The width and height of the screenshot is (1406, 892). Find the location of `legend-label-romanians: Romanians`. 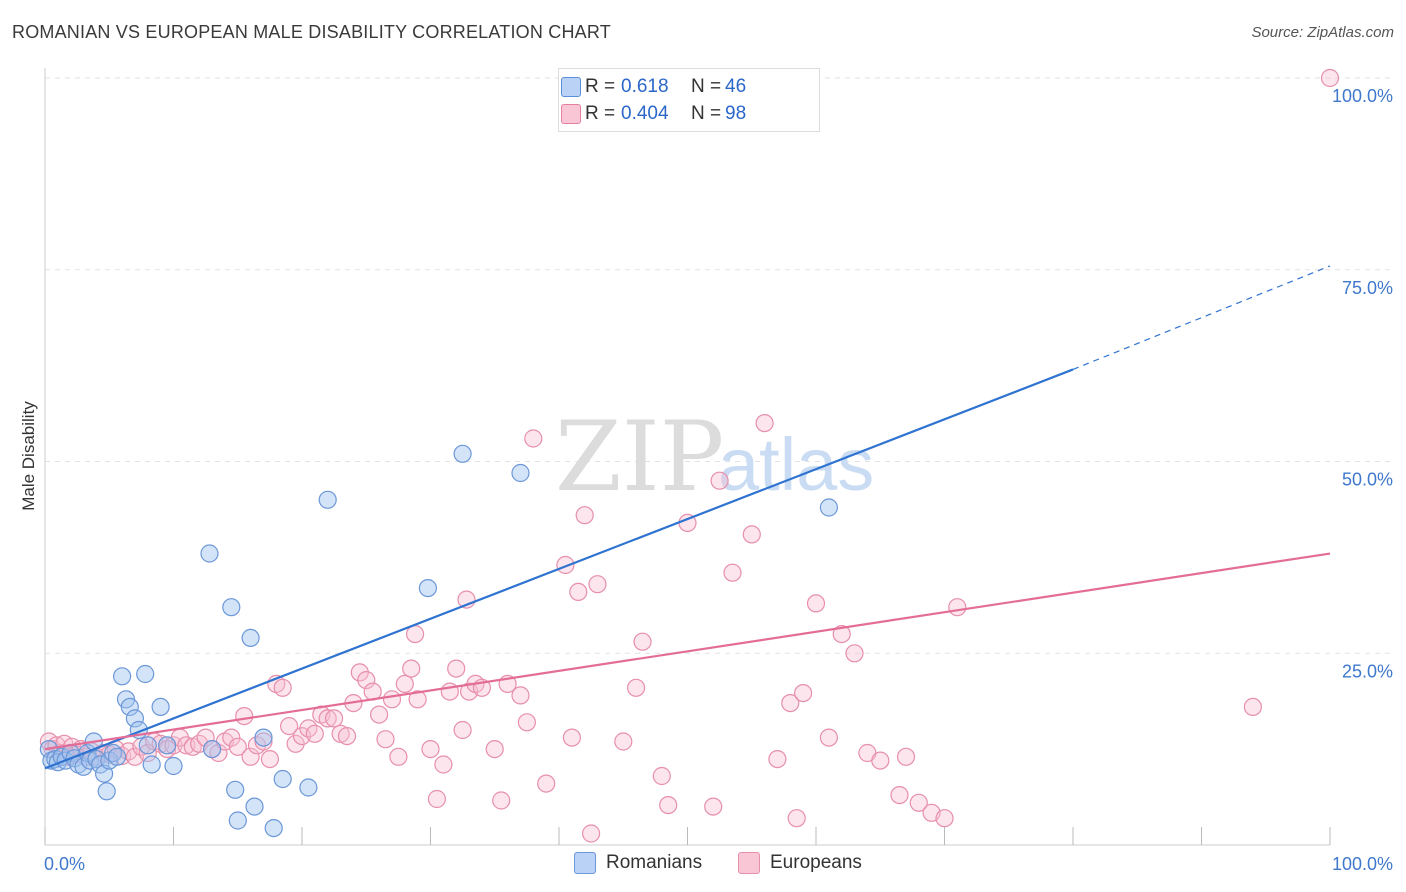

legend-label-romanians: Romanians is located at coordinates (654, 862).